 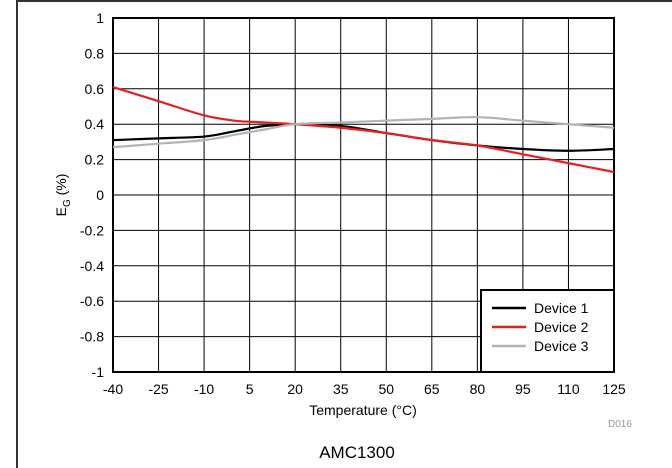 I want to click on frame-top-border, so click(x=344, y=1).